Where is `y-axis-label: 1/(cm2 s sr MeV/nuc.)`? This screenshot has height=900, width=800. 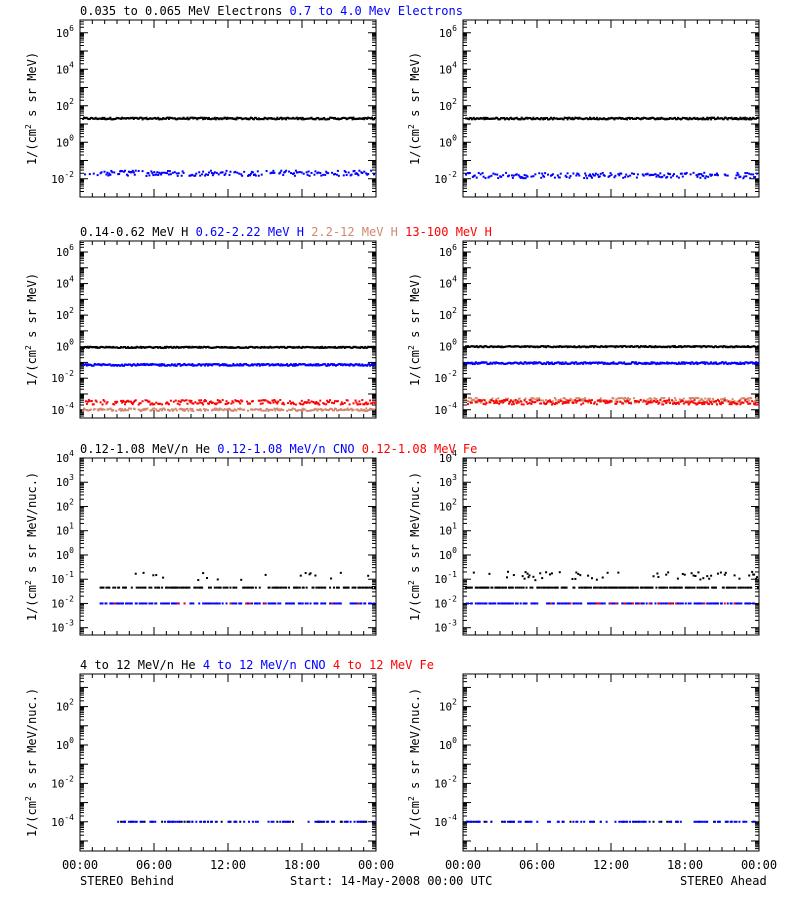
y-axis-label: 1/(cm2 s sr MeV/nuc.) is located at coordinates (414, 546).